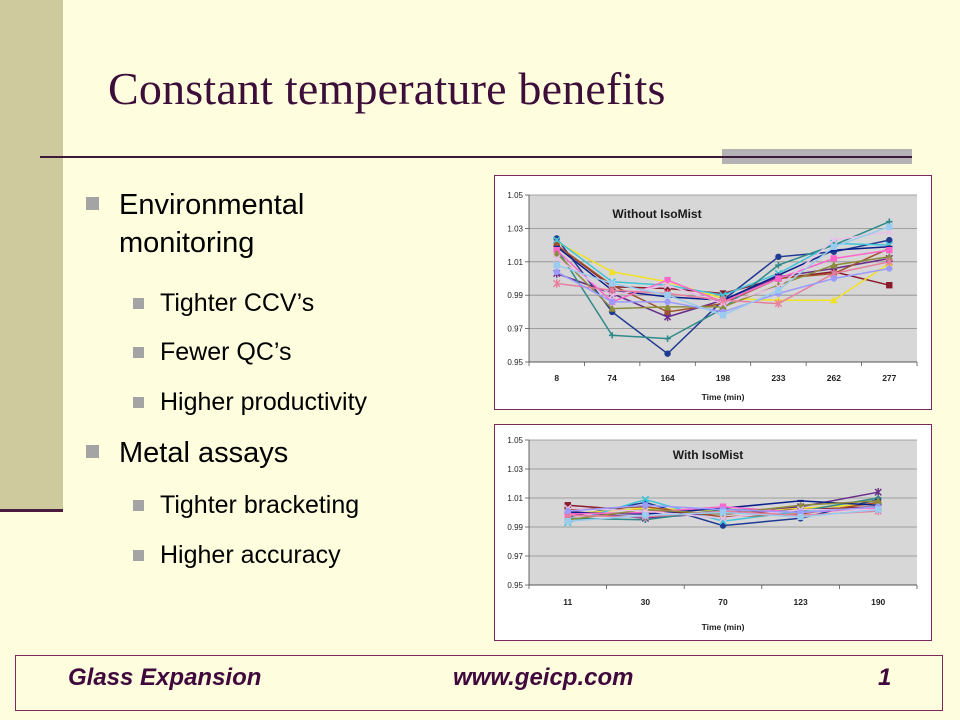 The image size is (960, 720). I want to click on sub-bullet-higher-accuracy: Higher accuracy, so click(237, 555).